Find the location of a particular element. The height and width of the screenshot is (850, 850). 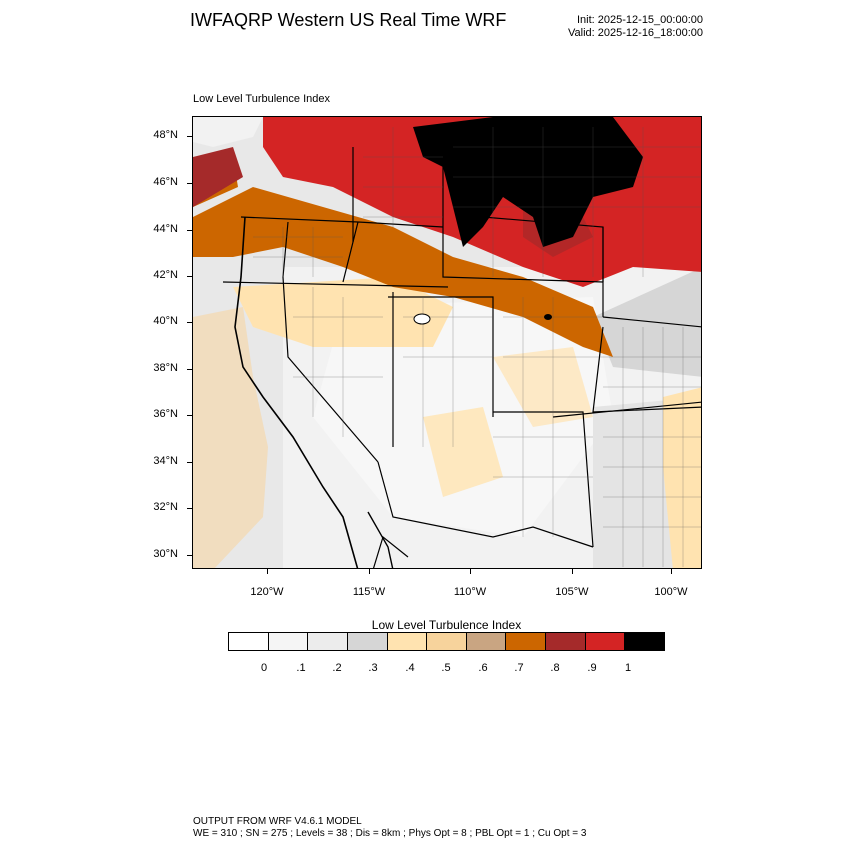

lat-label-44: 44°N is located at coordinates (165, 229).